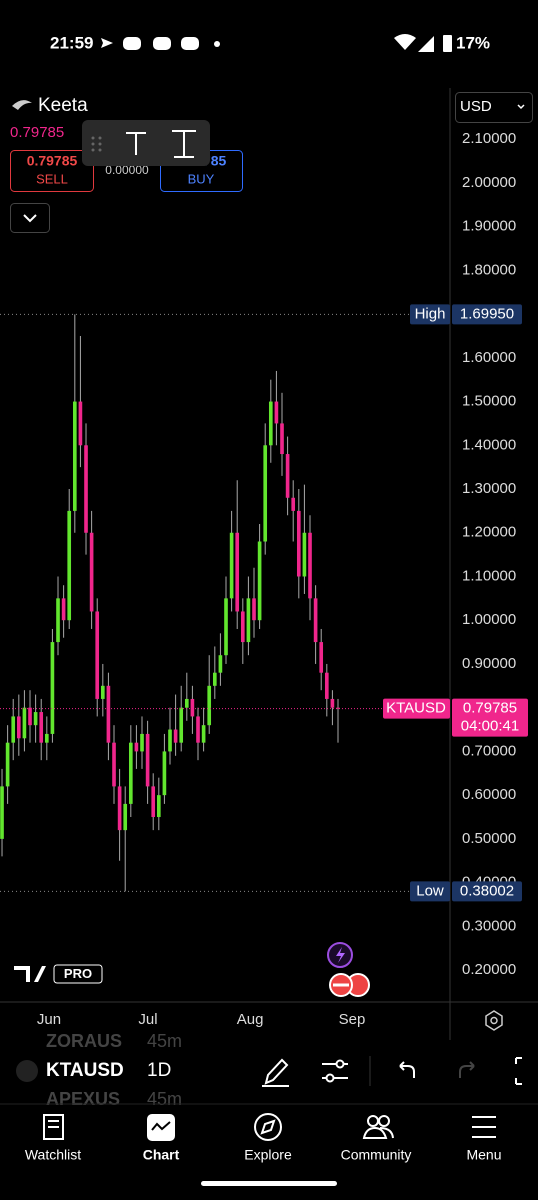 Image resolution: width=538 pixels, height=1200 pixels. I want to click on symbol-name: Keeta, so click(63, 105).